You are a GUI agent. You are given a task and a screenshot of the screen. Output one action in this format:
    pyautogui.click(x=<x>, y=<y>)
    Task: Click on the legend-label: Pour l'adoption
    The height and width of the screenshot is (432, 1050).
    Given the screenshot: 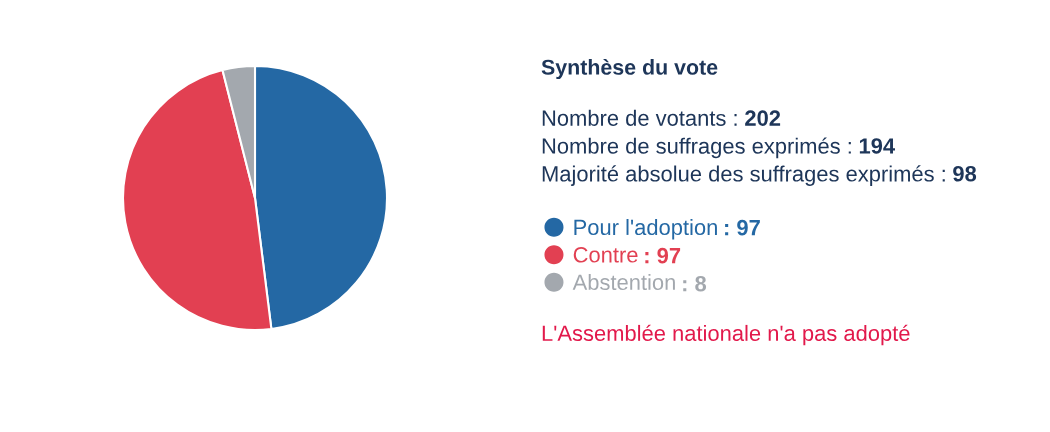 What is the action you would take?
    pyautogui.click(x=645, y=229)
    